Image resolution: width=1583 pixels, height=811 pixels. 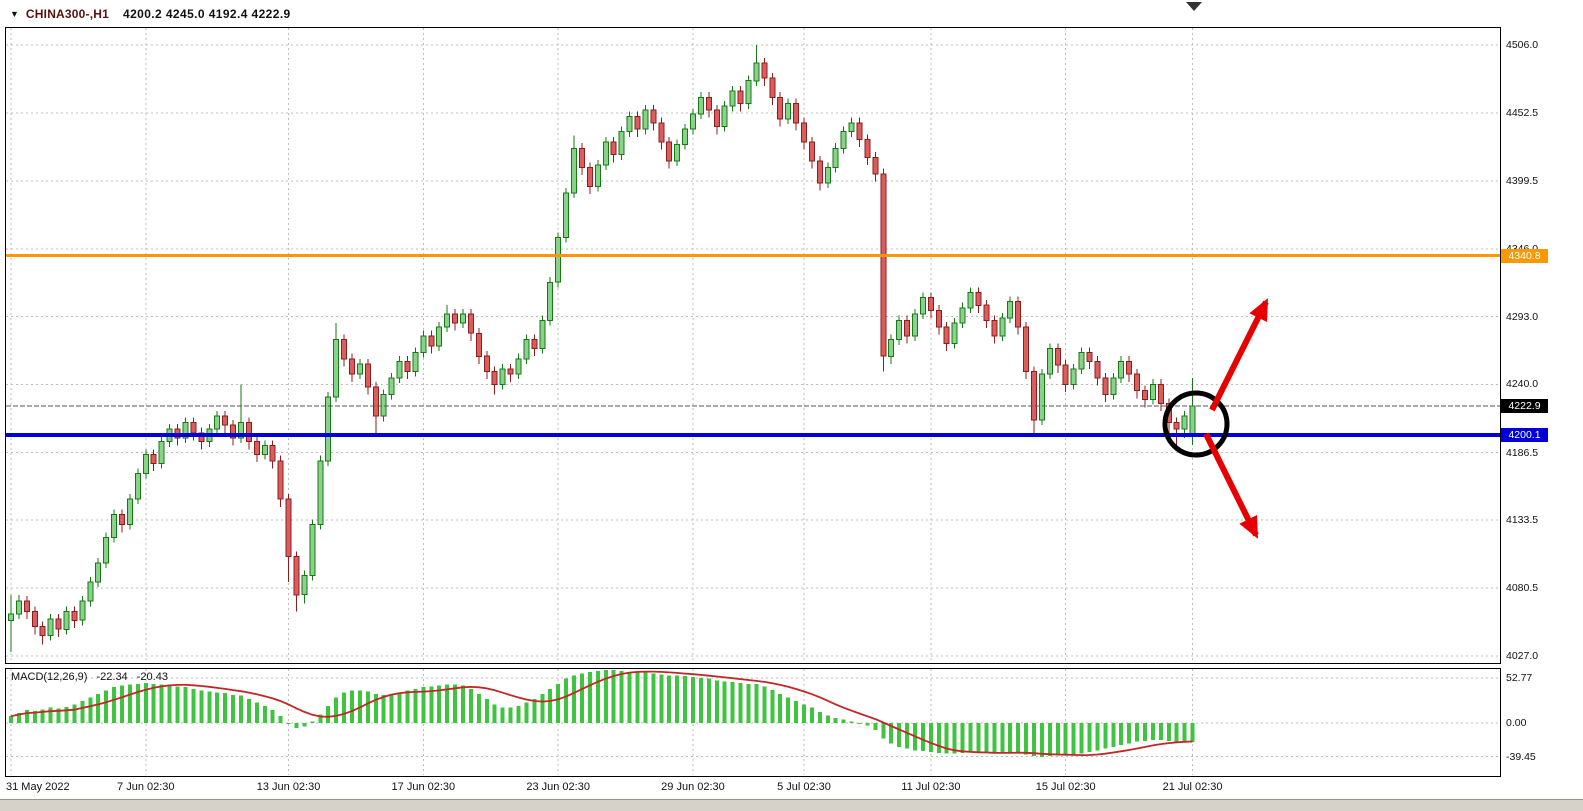 What do you see at coordinates (1194, 6) in the screenshot?
I see `chart-shift-marker-icon` at bounding box center [1194, 6].